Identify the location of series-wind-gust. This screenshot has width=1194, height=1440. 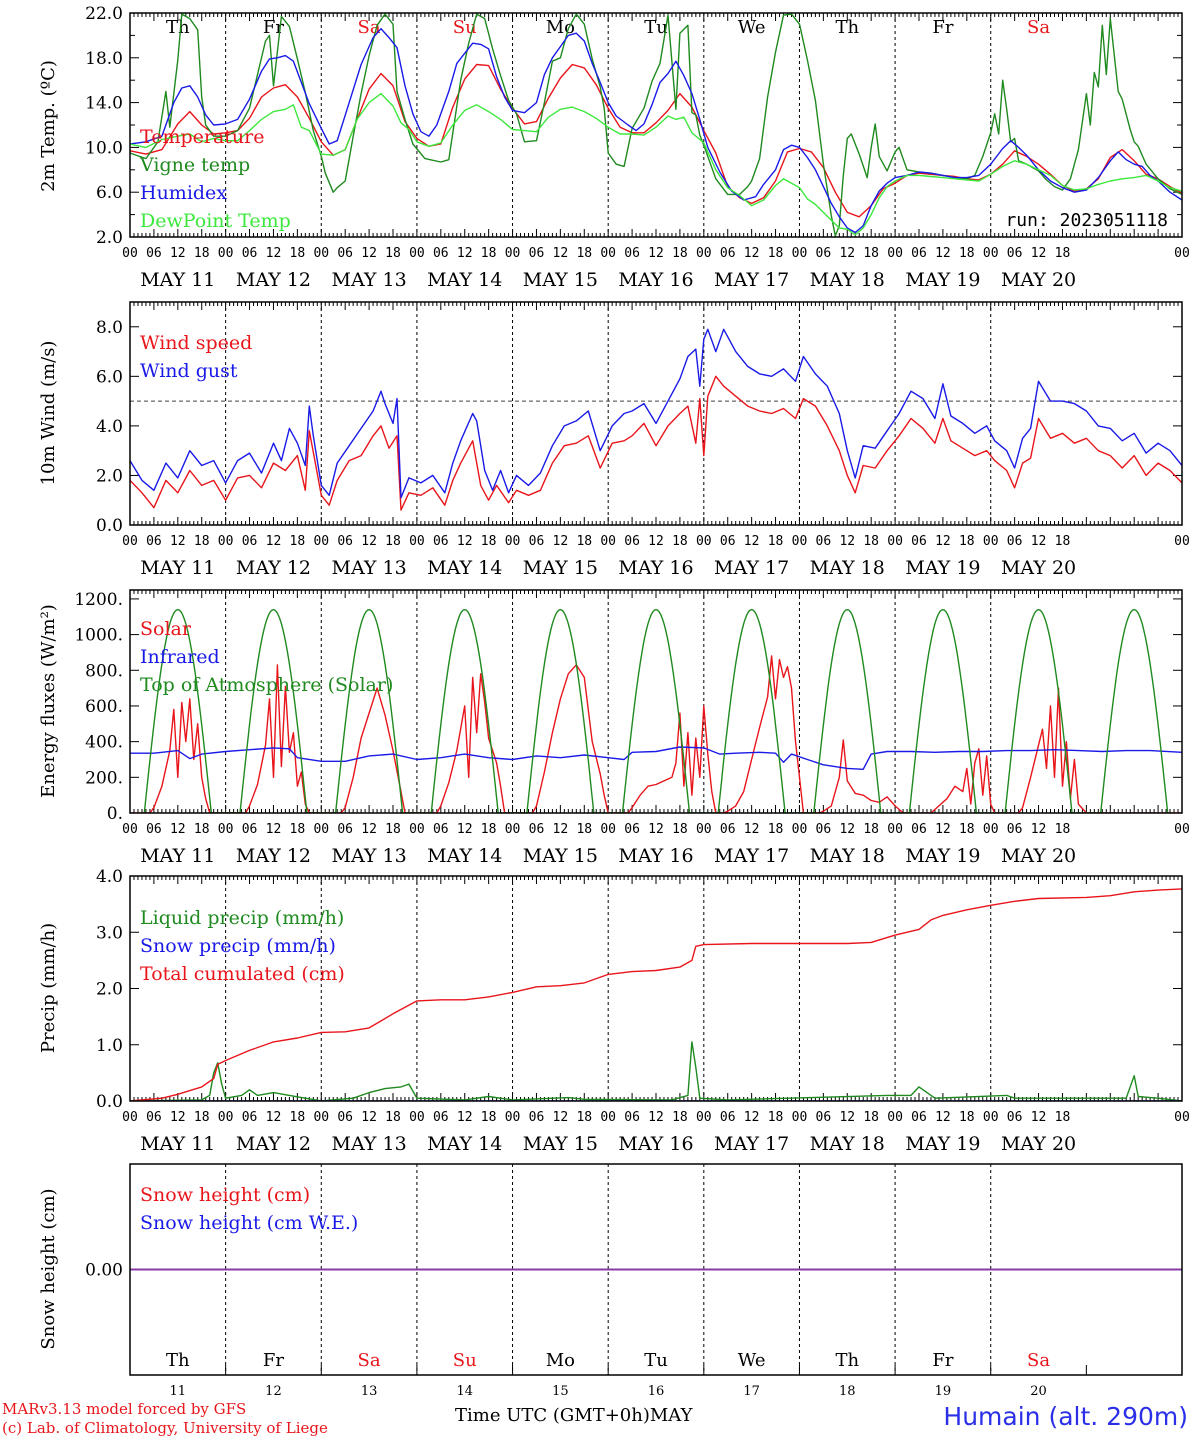
(656, 413).